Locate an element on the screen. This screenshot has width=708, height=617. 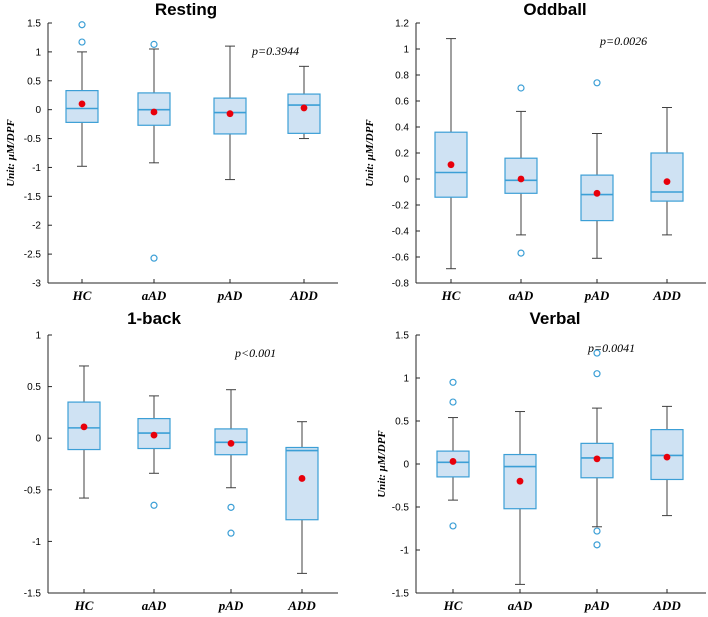
chart-title: 1-back is located at coordinates (154, 318).